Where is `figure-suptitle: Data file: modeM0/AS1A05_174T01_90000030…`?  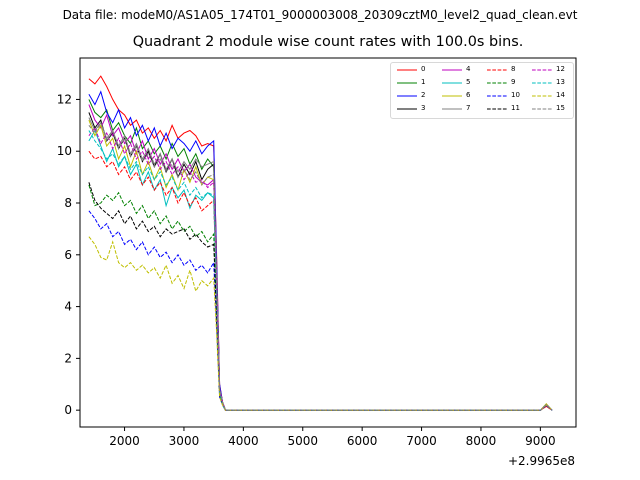
figure-suptitle: Data file: modeM0/AS1A05_174T01_90000030… is located at coordinates (320, 15).